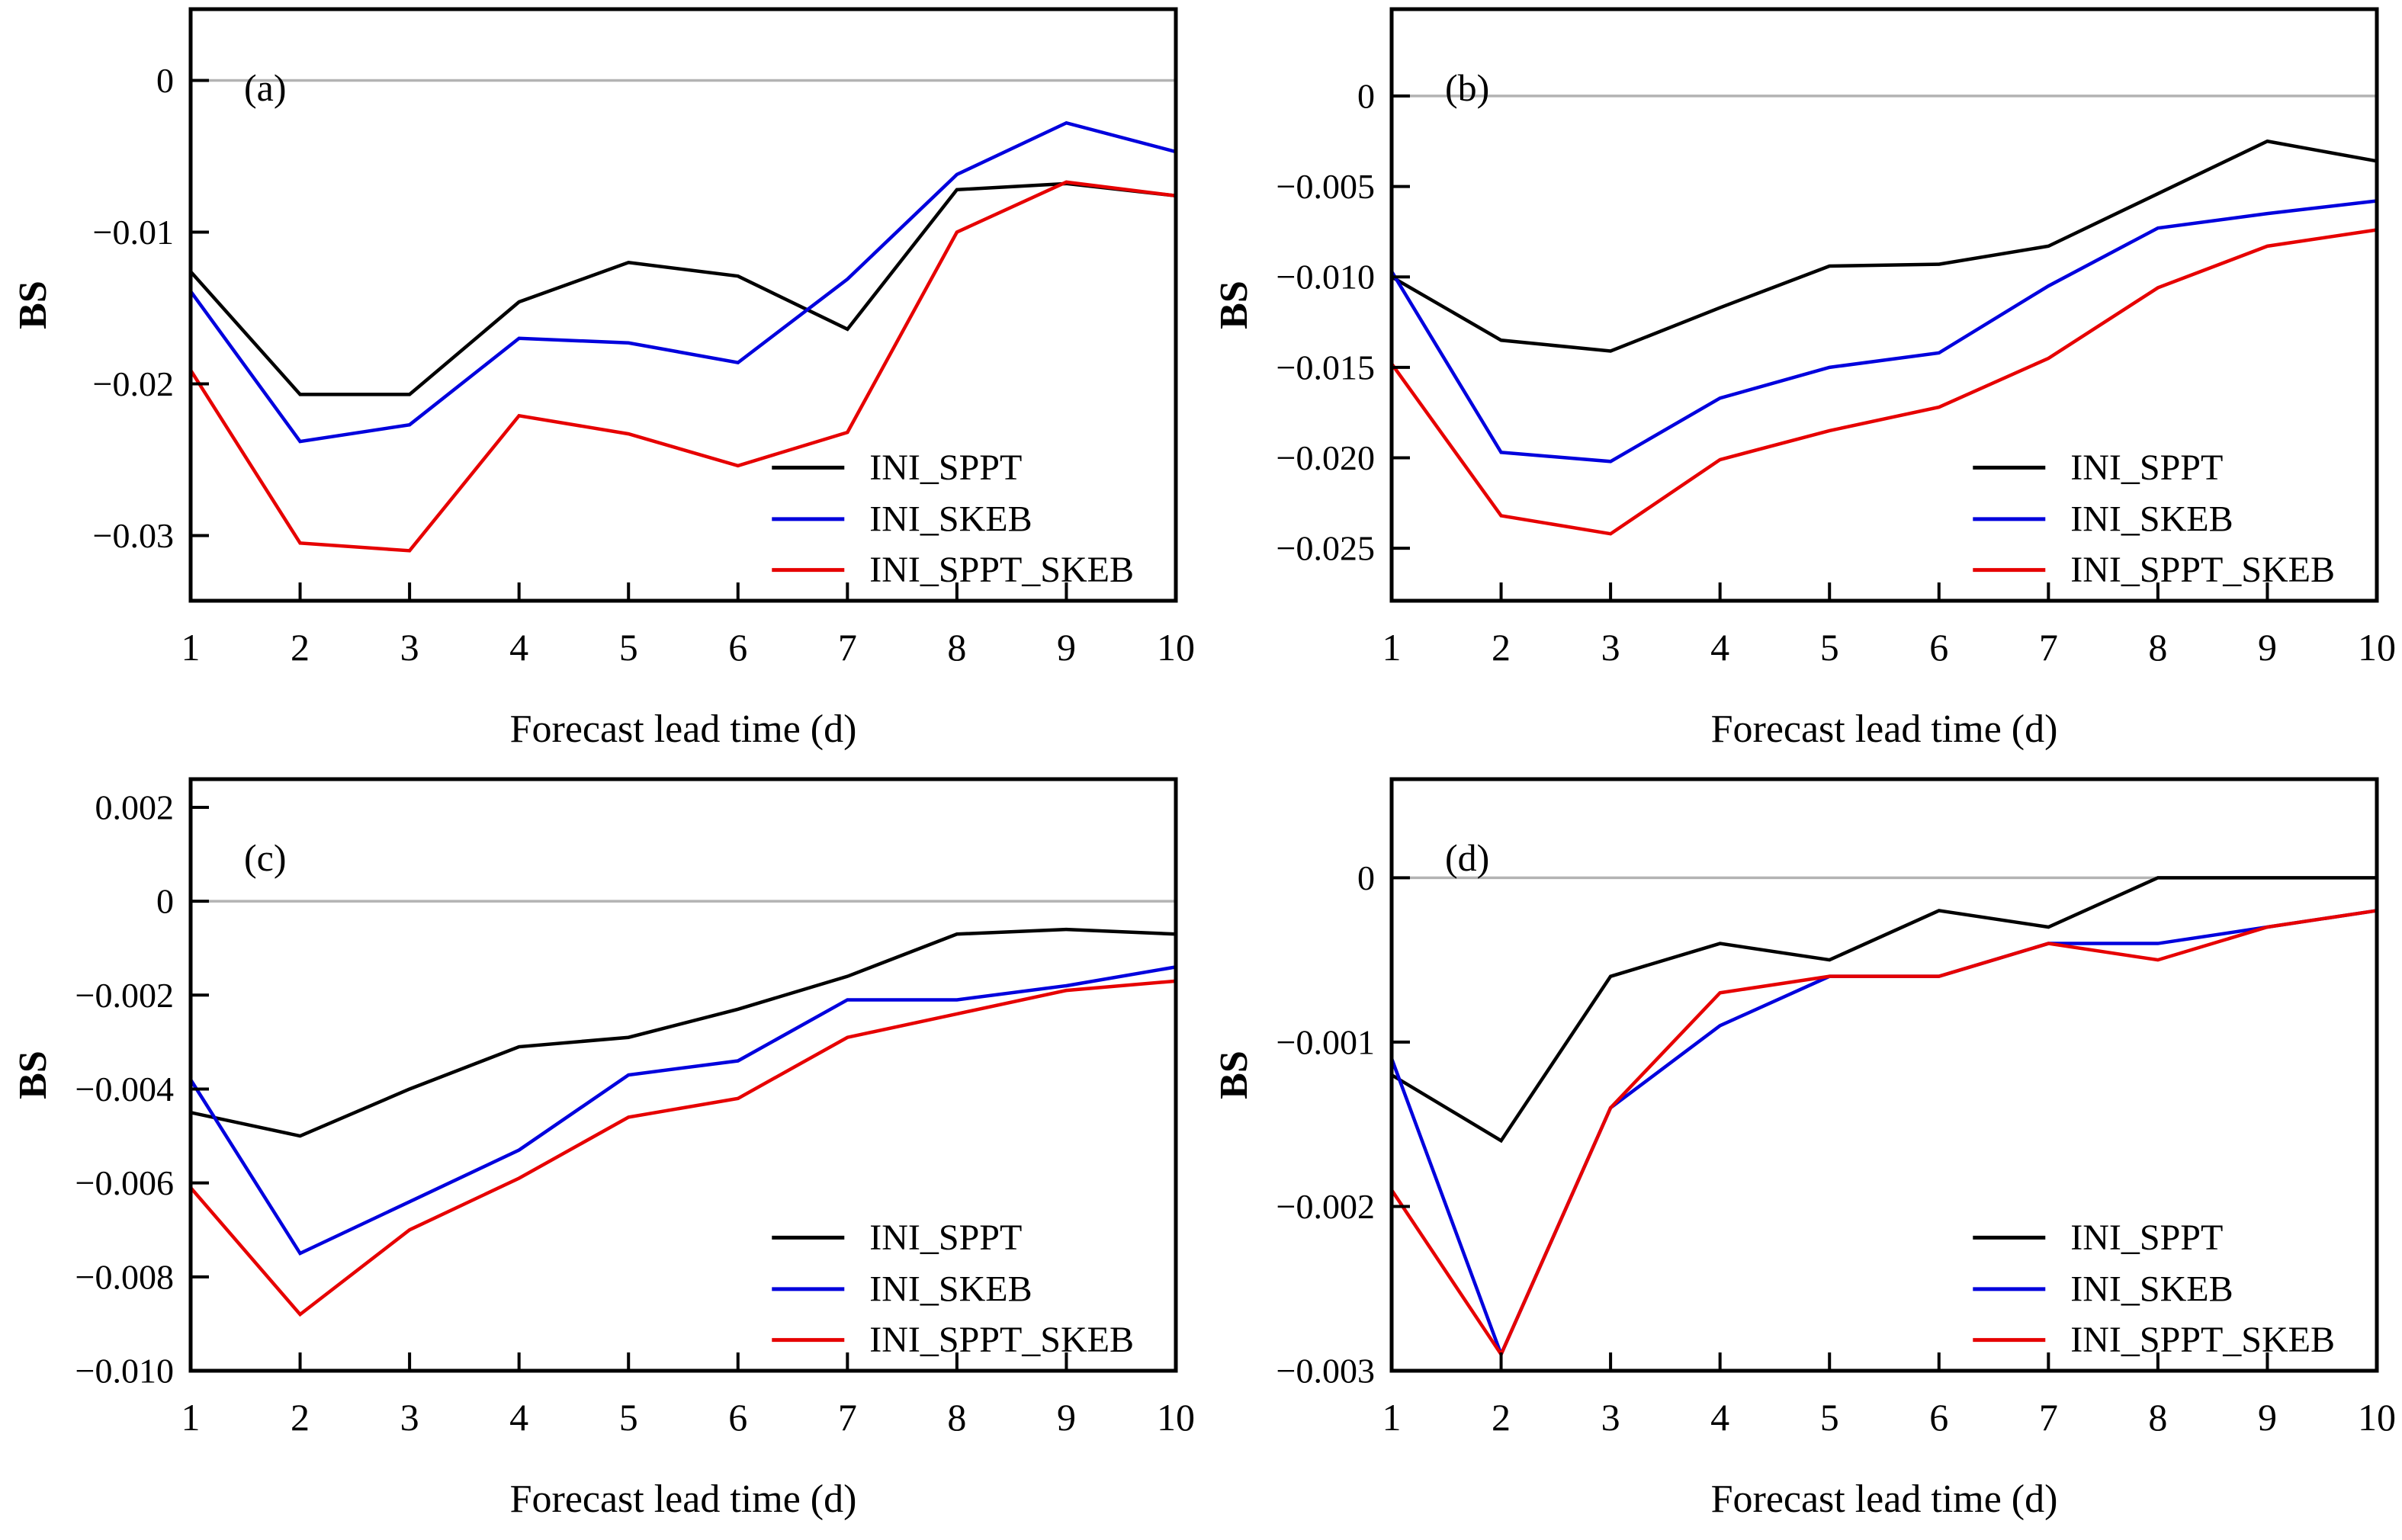 This screenshot has width=2402, height=1540. I want to click on y-tick-label: −0.01, so click(133, 232).